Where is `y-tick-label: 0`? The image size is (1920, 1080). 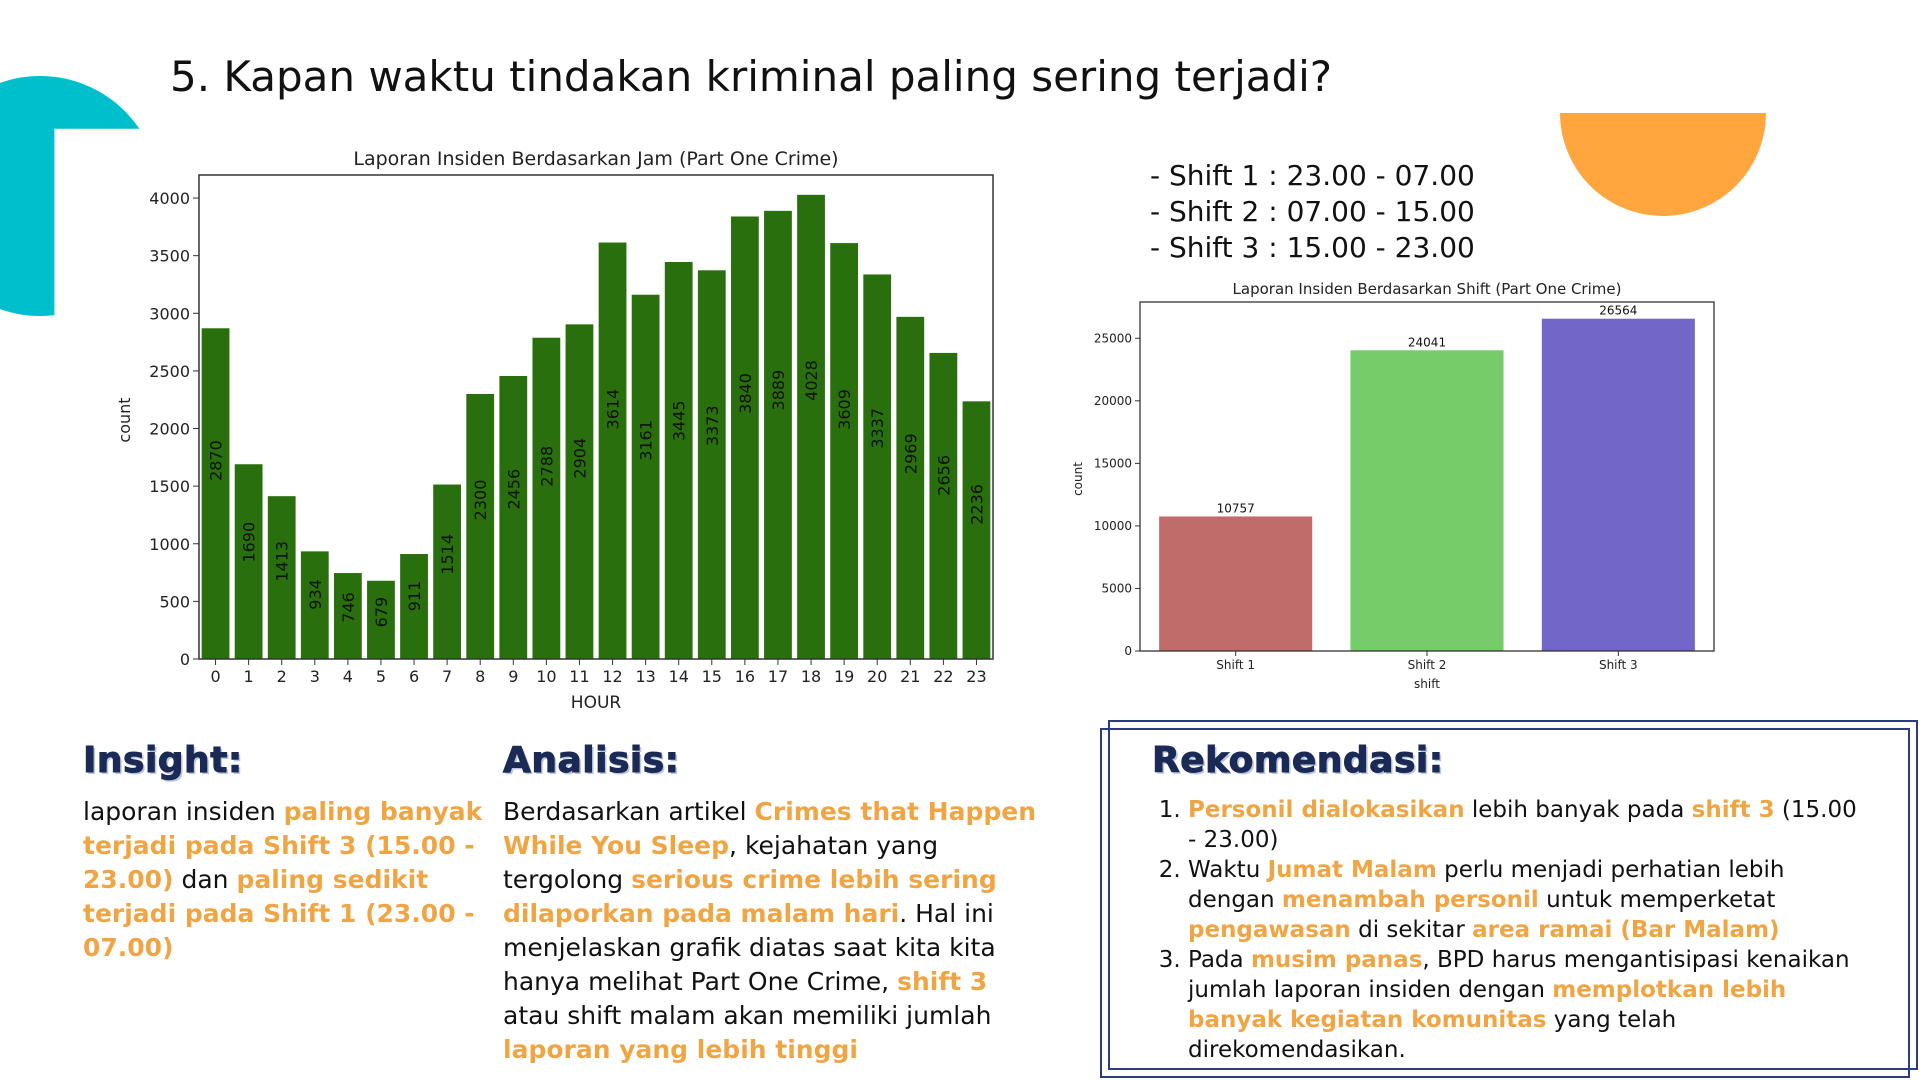
y-tick-label: 0 is located at coordinates (185, 659).